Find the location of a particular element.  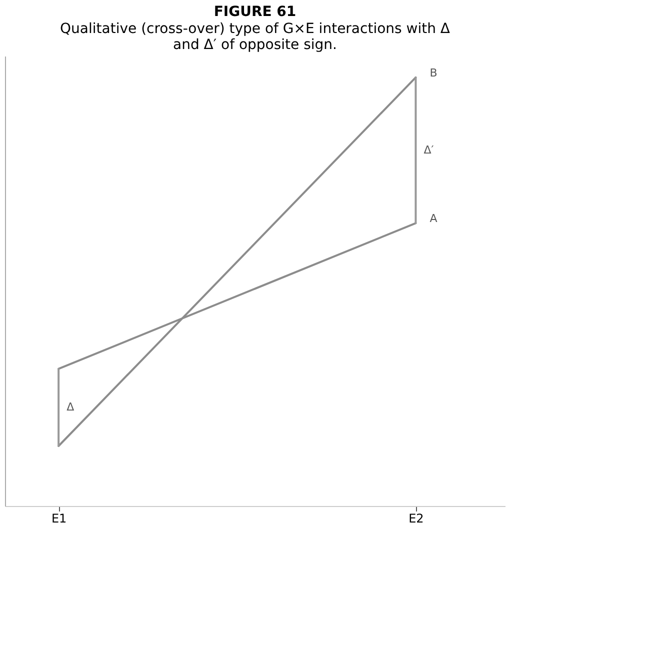

annotation: Δ is located at coordinates (70, 407).